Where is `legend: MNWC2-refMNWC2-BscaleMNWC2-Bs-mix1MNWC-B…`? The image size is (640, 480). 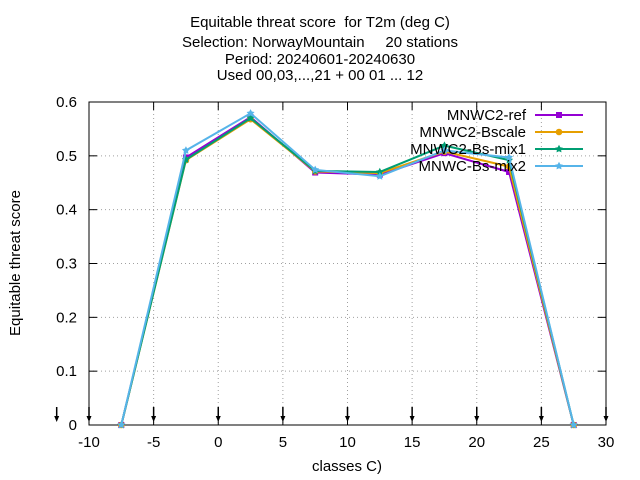 legend: MNWC2-refMNWC2-BscaleMNWC2-Bs-mix1MNWC-B… is located at coordinates (496, 141).